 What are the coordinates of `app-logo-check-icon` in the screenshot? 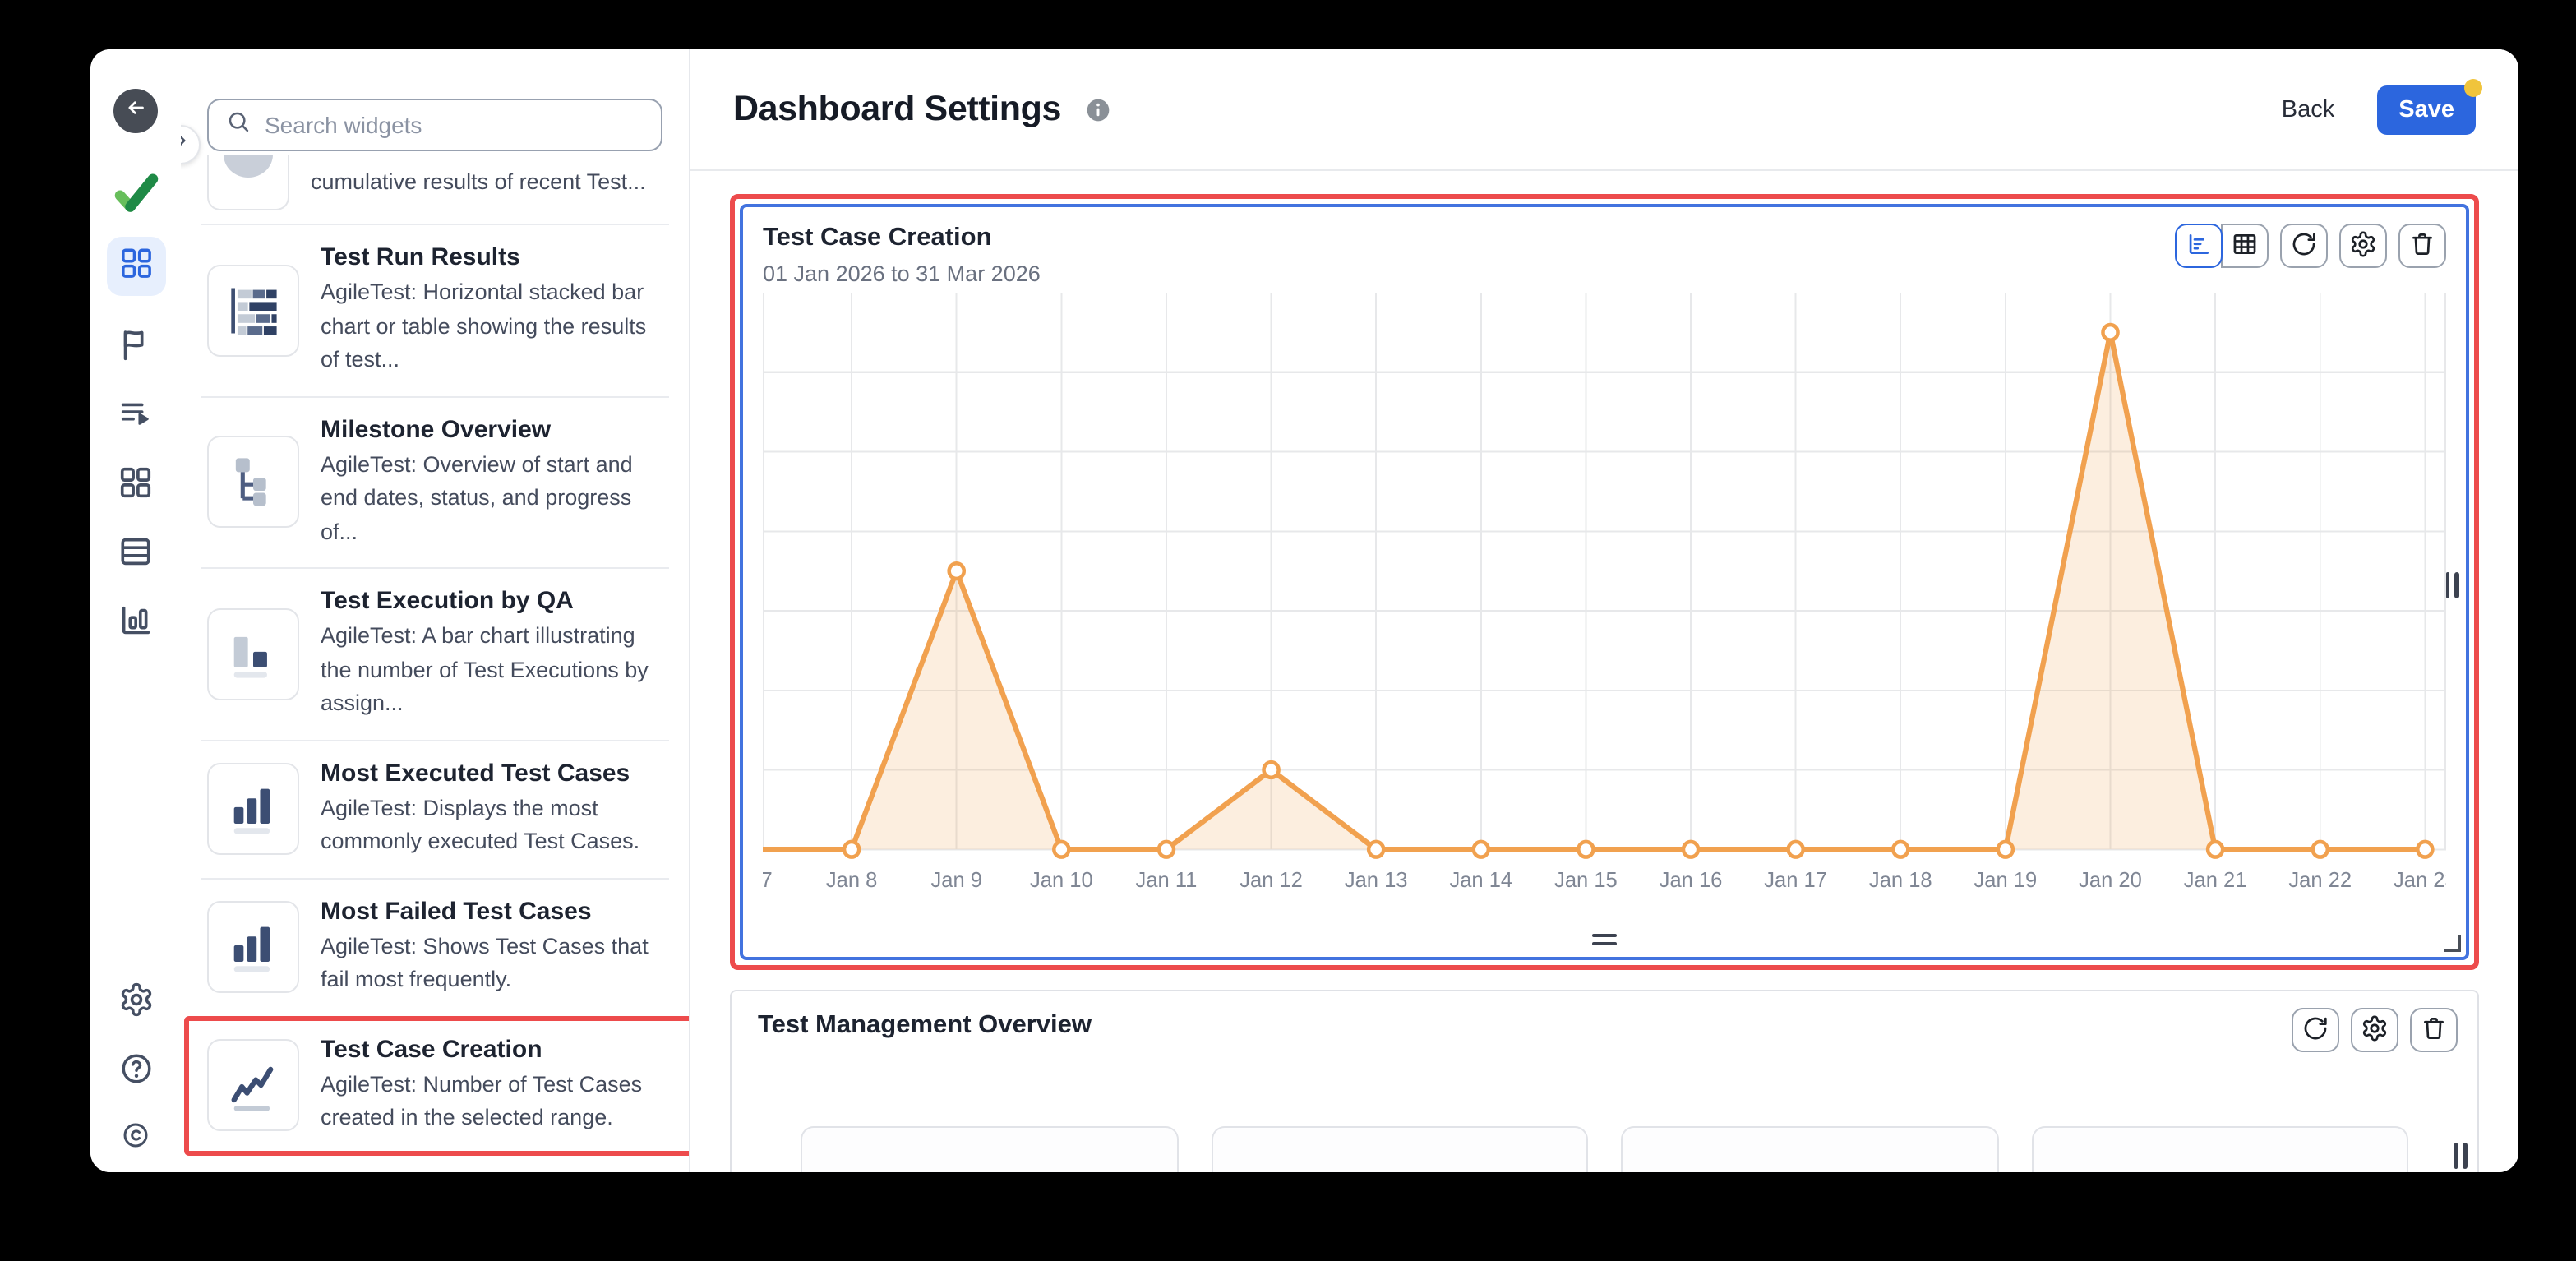 It's located at (135, 192).